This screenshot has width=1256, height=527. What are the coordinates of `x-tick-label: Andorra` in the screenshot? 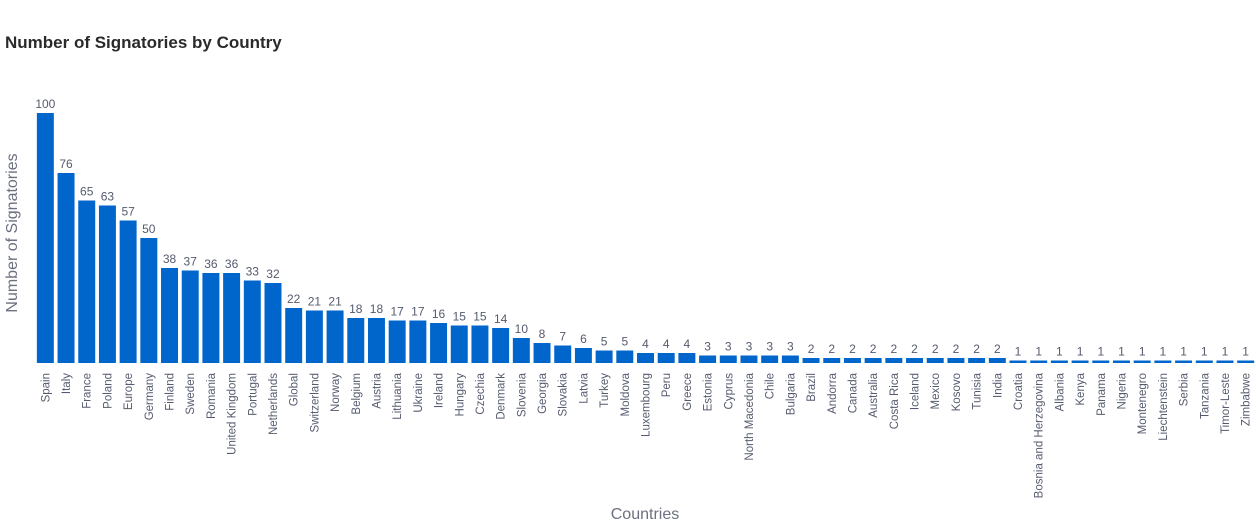 It's located at (833, 393).